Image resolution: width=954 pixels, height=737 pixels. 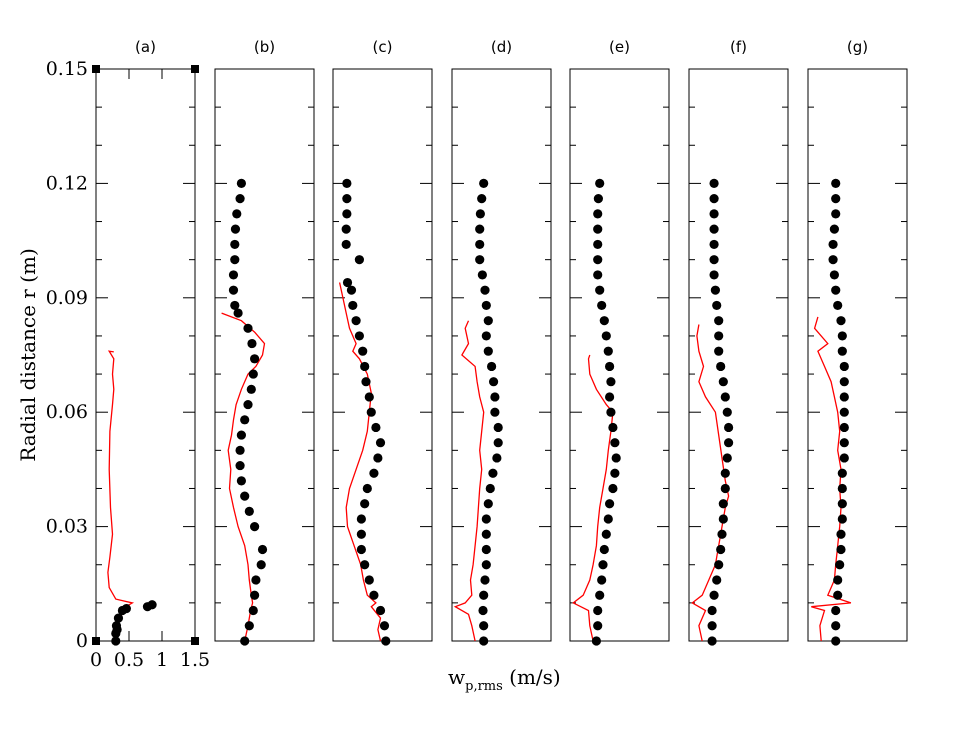 I want to click on y-tick-label: 0.15, so click(x=67, y=69).